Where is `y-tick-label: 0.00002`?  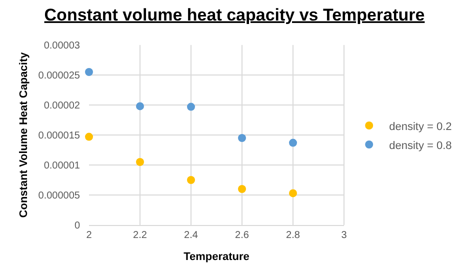
y-tick-label: 0.00002 is located at coordinates (62, 106).